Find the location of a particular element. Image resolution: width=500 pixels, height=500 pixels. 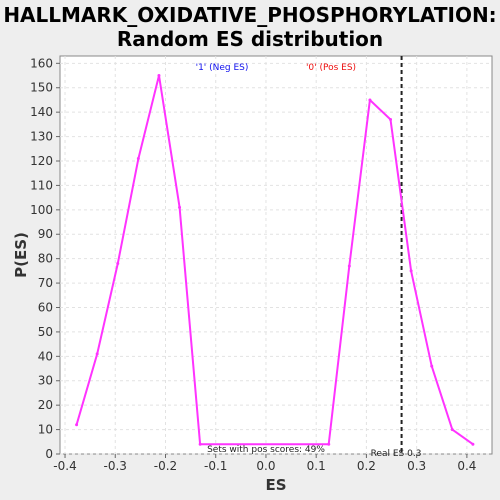

y-tick-label: 130 is located at coordinates (41, 137).